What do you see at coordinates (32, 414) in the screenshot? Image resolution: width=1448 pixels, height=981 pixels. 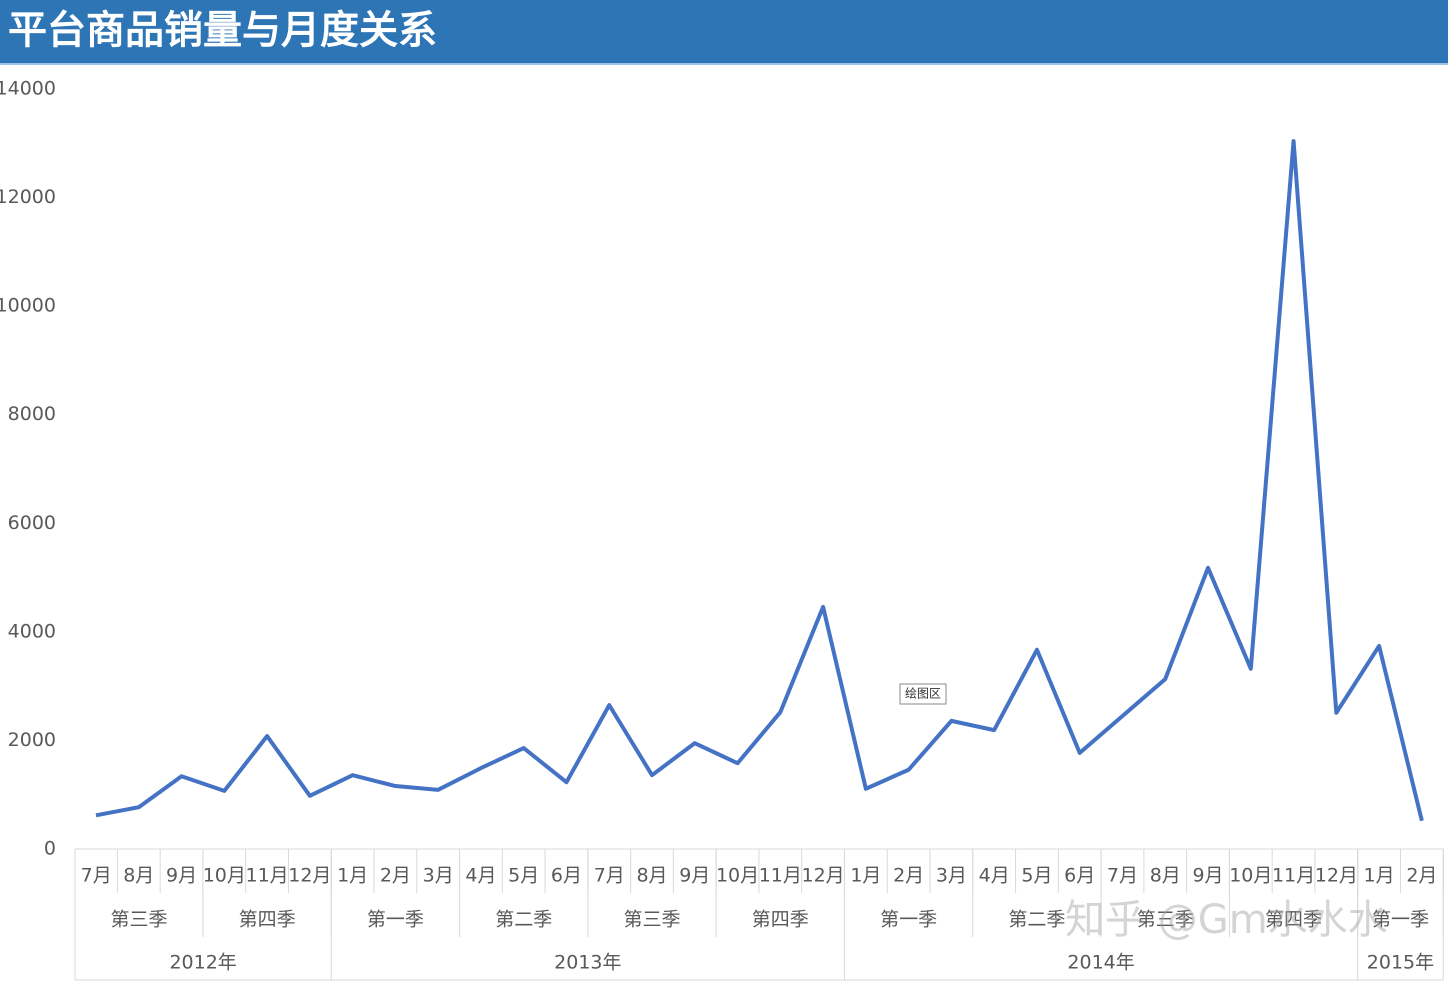 I see `y-tick-label: 8000` at bounding box center [32, 414].